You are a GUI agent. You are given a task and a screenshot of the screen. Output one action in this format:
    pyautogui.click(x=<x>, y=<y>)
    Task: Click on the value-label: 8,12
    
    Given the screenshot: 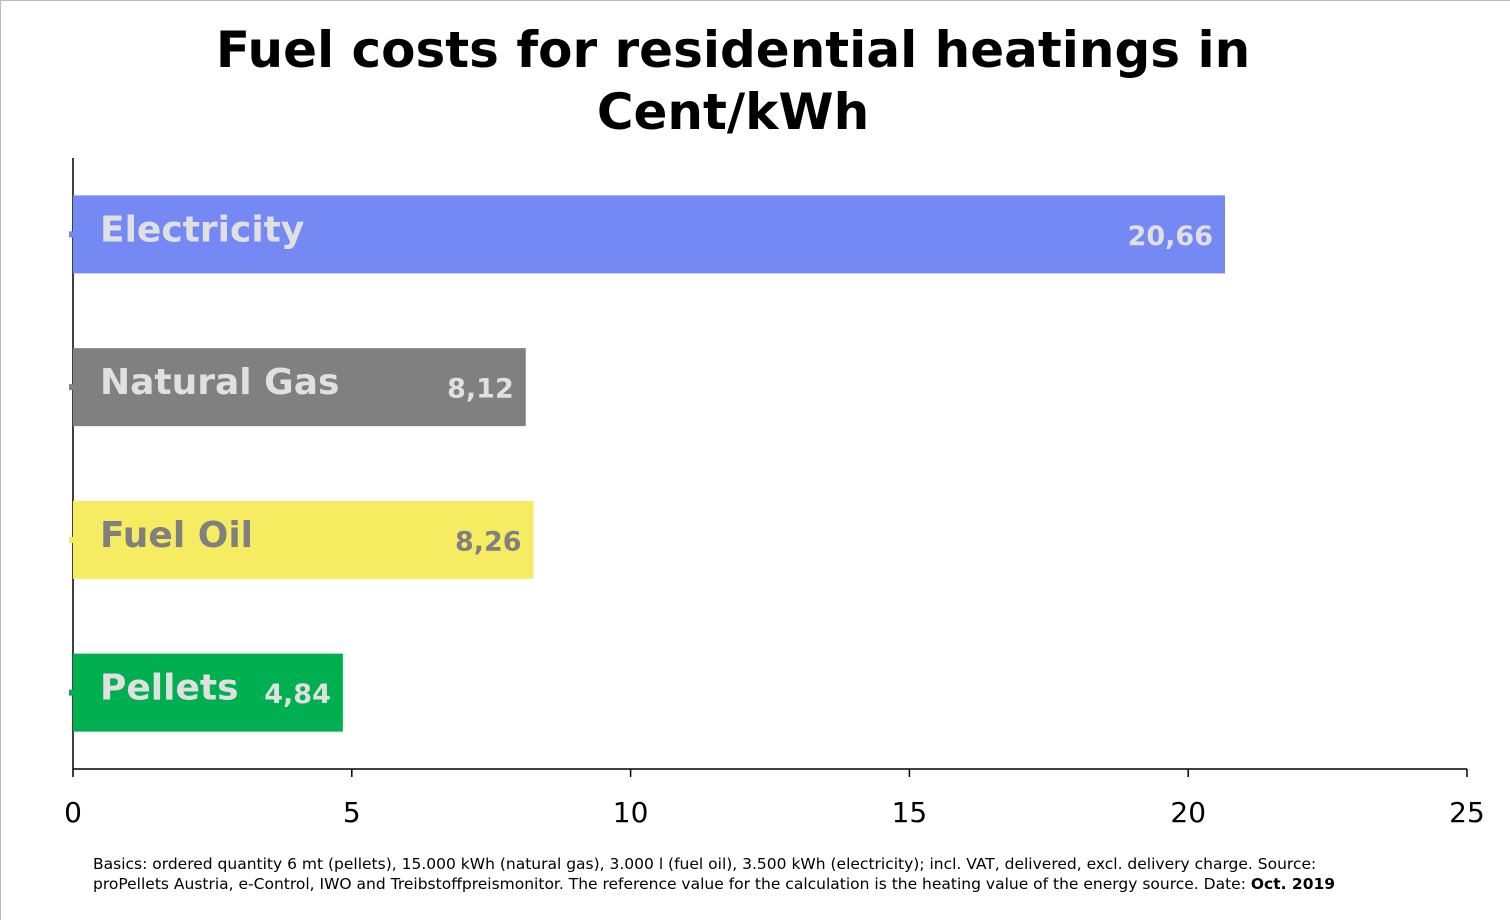 What is the action you would take?
    pyautogui.click(x=480, y=389)
    